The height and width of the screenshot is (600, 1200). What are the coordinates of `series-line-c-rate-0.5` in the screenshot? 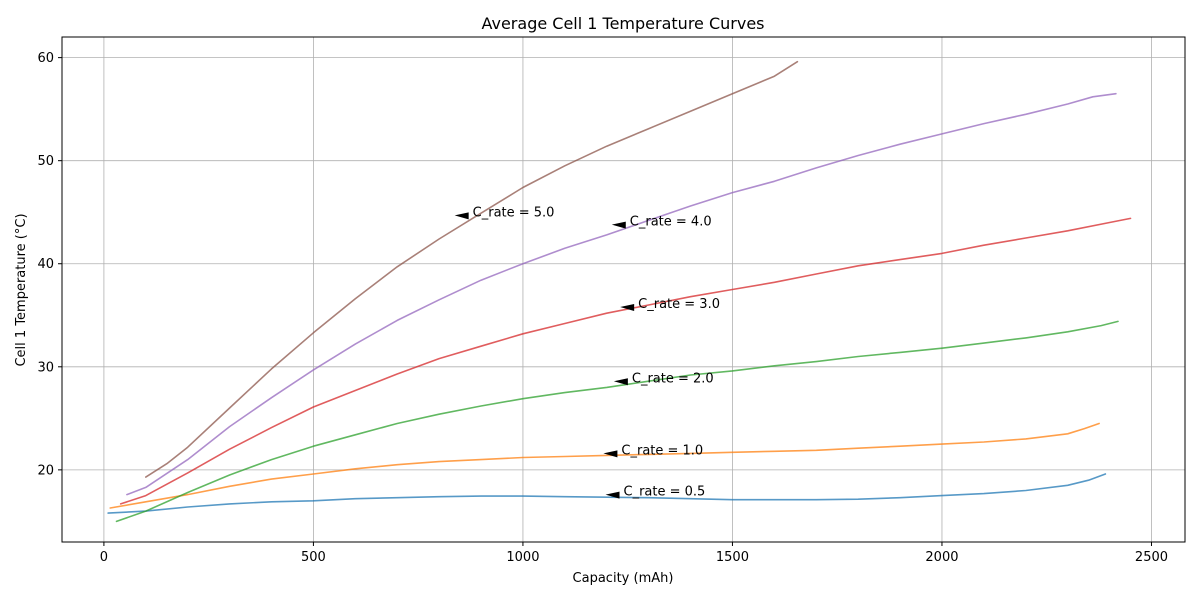 It's located at (607, 493).